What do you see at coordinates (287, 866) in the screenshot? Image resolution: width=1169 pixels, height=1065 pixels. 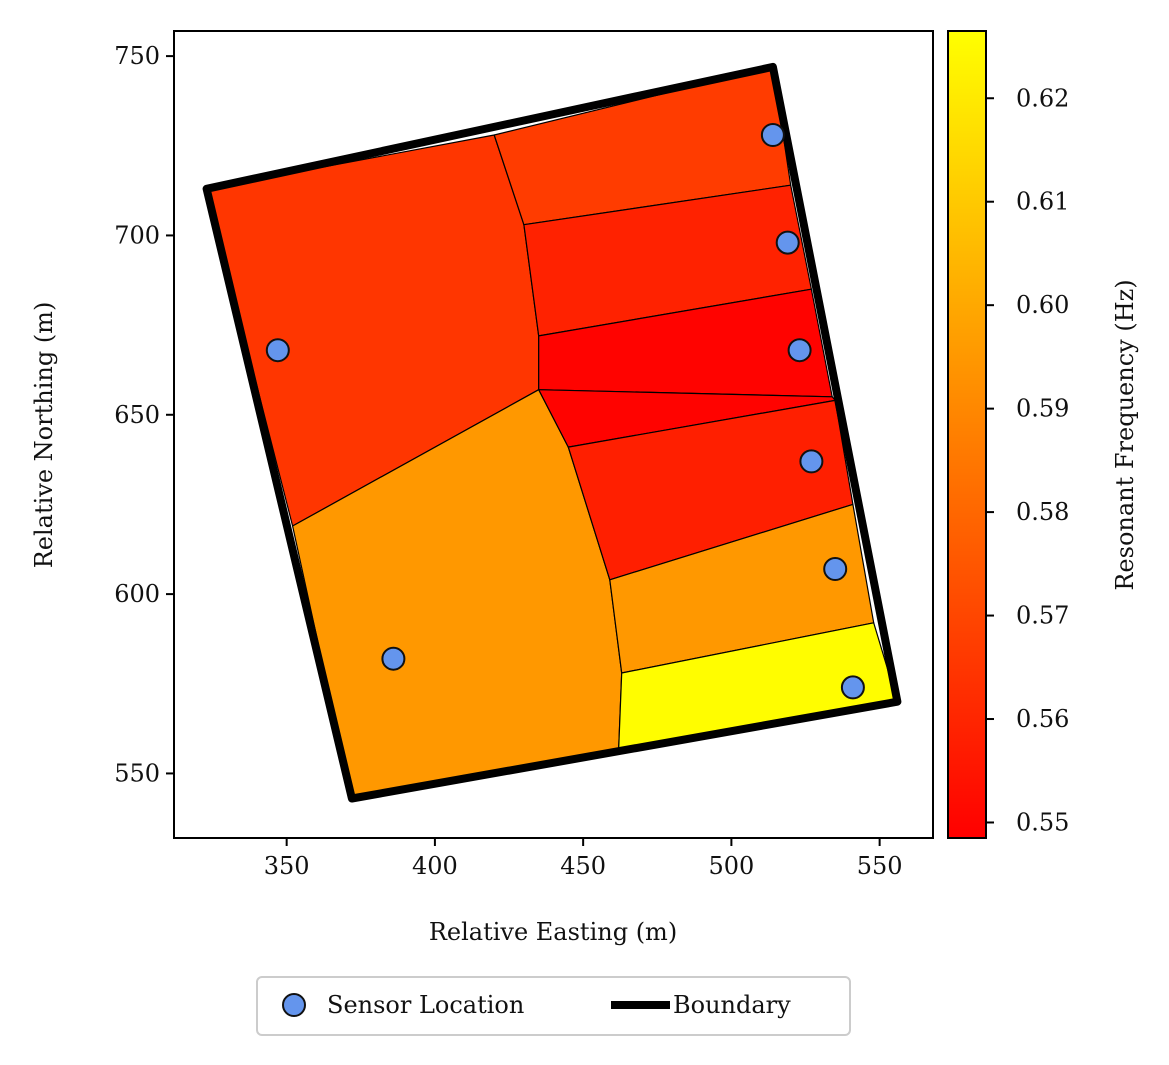 I see `x-tick-label: 350` at bounding box center [287, 866].